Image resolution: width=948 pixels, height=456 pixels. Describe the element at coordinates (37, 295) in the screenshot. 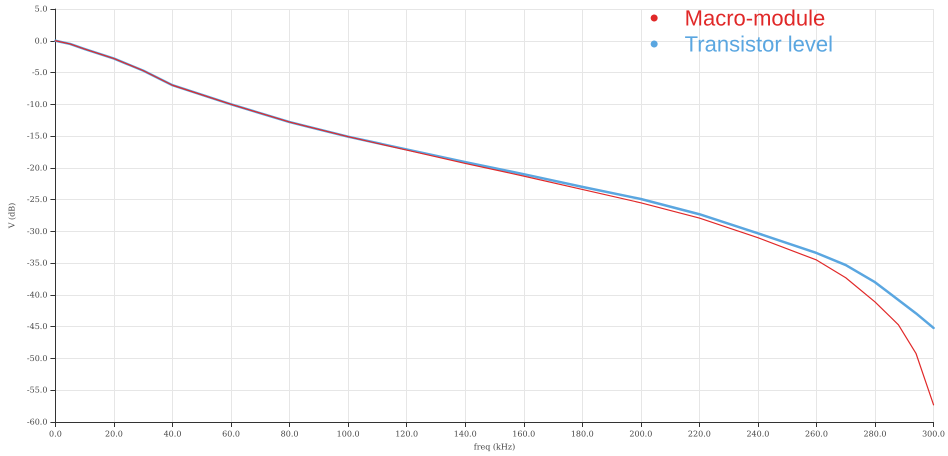

I see `y-tick-label: -40.0` at that location.